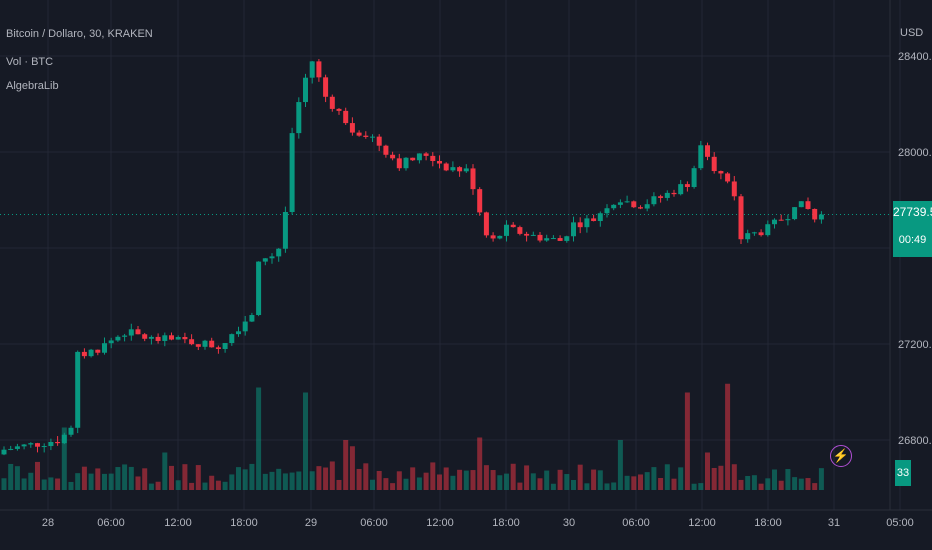  I want to click on price-tick-label: 27200.0, so click(915, 345).